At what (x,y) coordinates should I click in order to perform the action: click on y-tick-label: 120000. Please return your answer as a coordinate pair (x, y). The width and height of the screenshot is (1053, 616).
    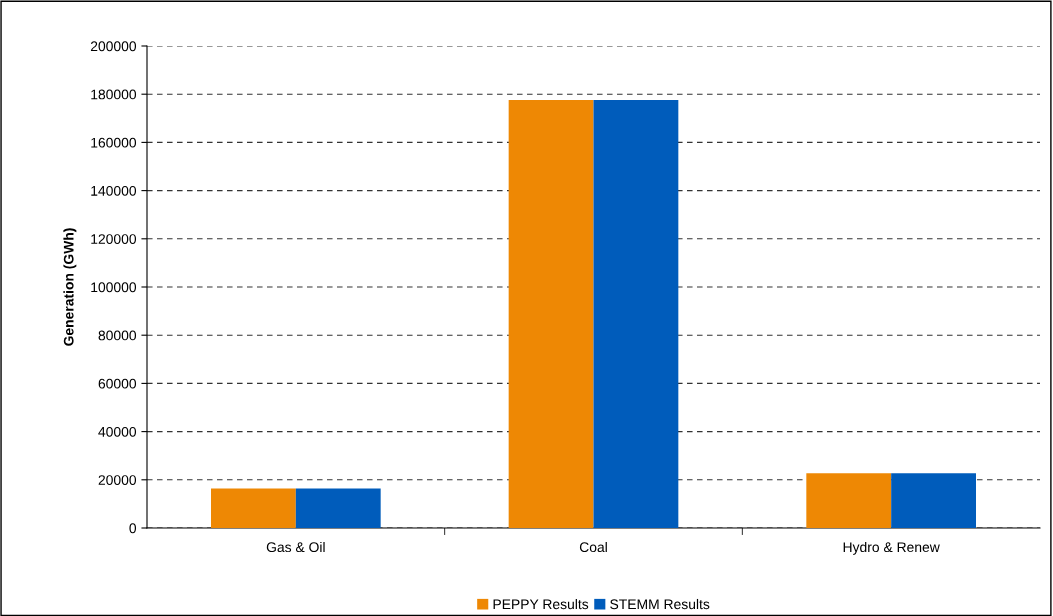
    Looking at the image, I should click on (114, 239).